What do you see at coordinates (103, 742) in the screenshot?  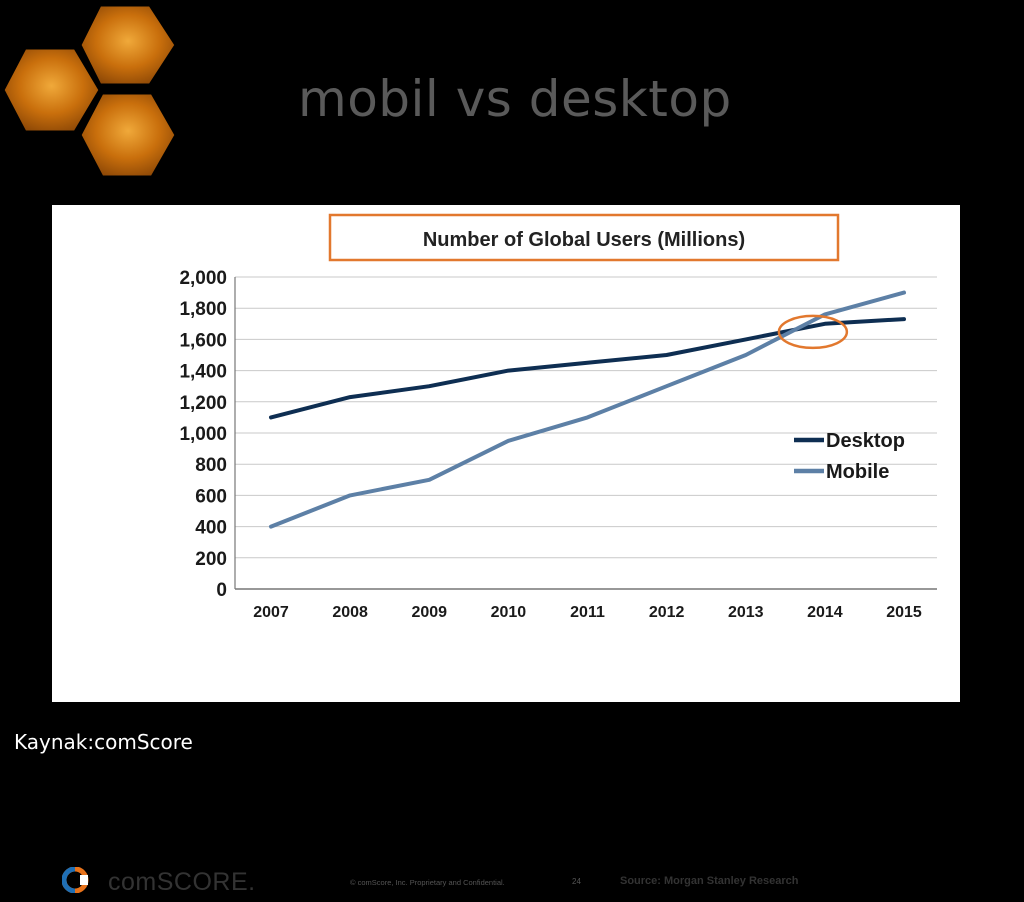 I see `source-caption: Kaynak:comScore` at bounding box center [103, 742].